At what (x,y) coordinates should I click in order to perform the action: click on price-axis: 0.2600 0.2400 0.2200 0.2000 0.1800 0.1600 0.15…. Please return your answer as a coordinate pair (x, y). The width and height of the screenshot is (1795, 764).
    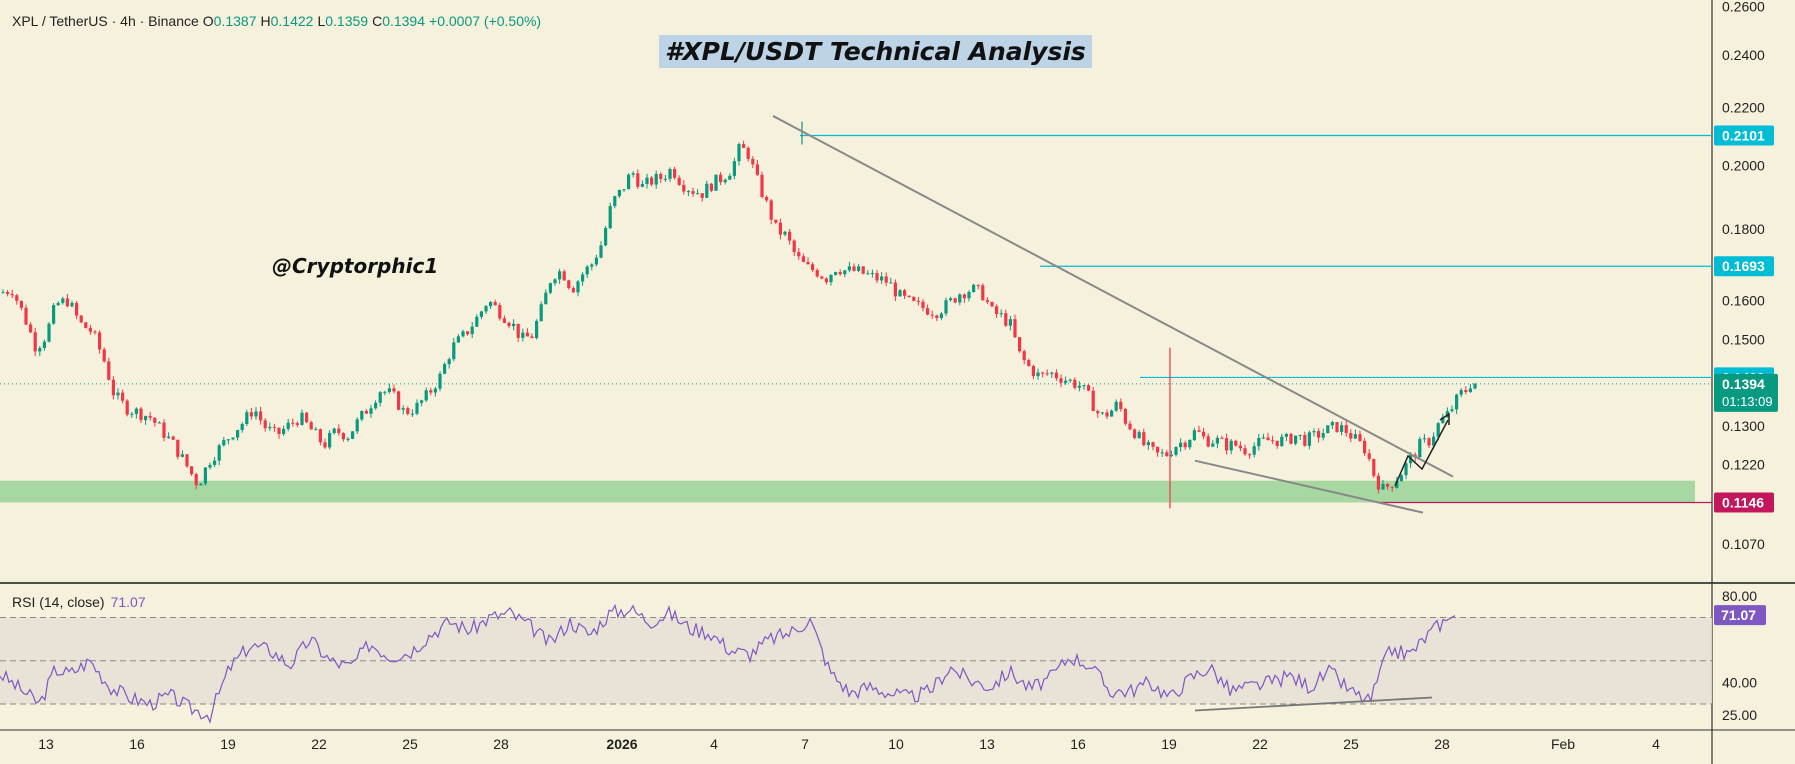
    Looking at the image, I should click on (1746, 361).